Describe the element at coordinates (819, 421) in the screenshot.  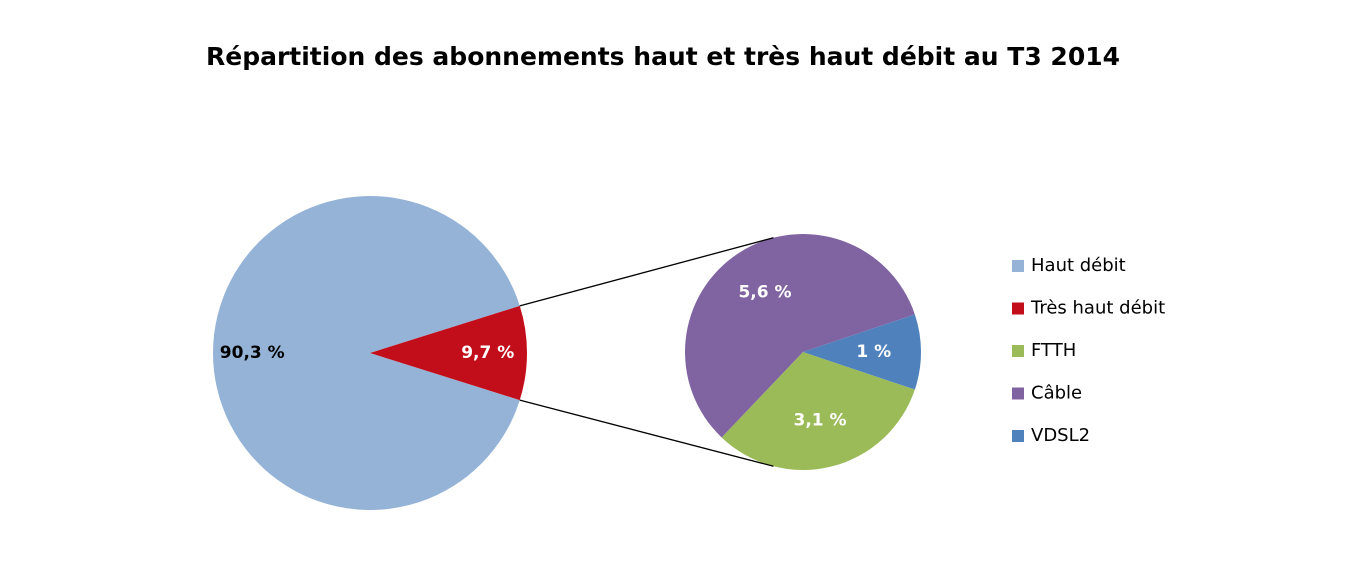
I see `data-label: 3,1 %` at that location.